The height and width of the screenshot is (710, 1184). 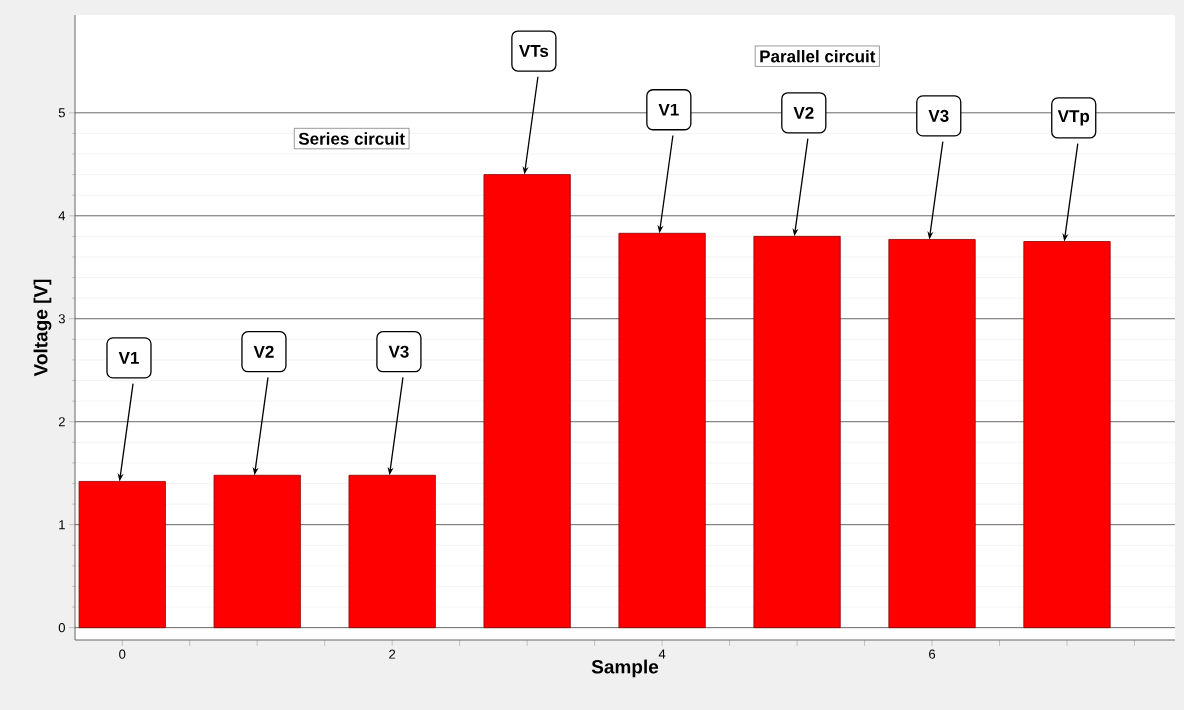 I want to click on y-tick-label: 1, so click(x=62, y=525).